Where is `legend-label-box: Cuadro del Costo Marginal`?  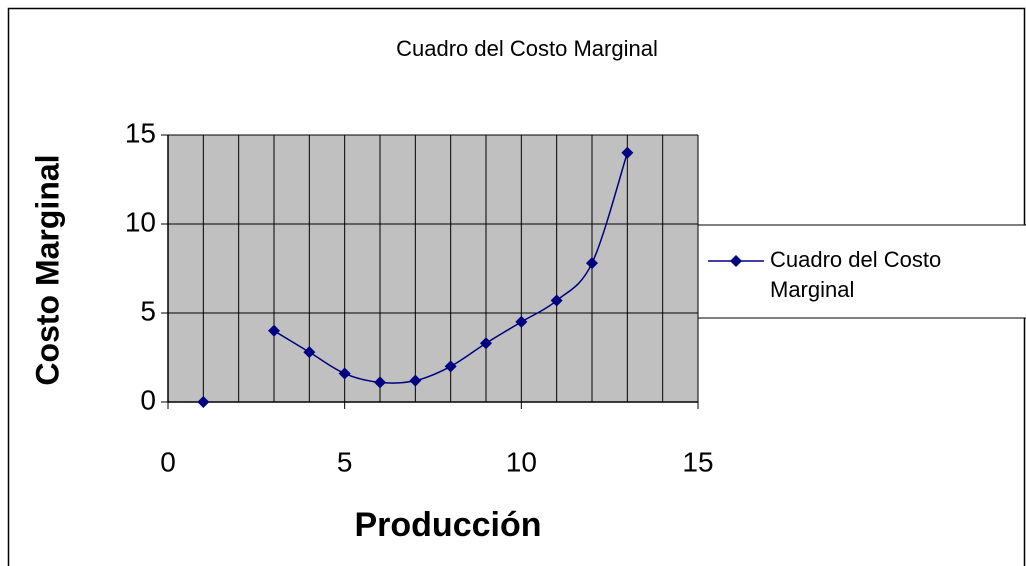
legend-label-box: Cuadro del Costo Marginal is located at coordinates (856, 274).